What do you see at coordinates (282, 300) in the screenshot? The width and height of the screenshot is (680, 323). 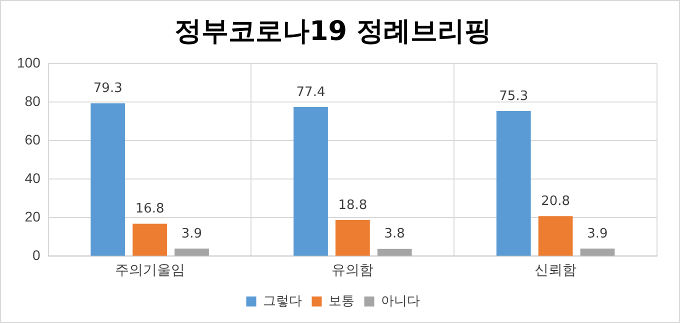 I see `legend-label: 그렇다` at bounding box center [282, 300].